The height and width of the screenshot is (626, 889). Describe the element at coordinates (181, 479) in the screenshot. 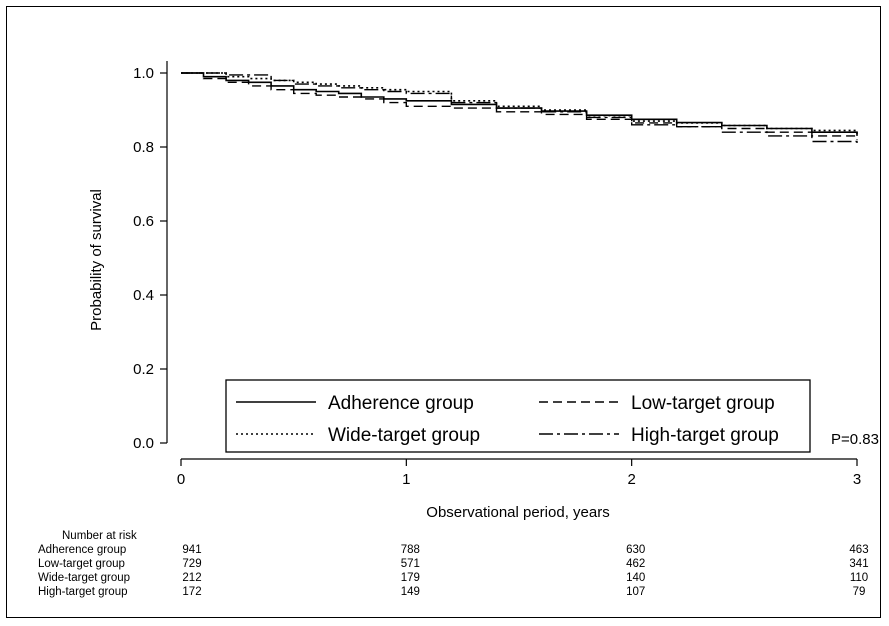

I see `x-tick-label: 0` at that location.